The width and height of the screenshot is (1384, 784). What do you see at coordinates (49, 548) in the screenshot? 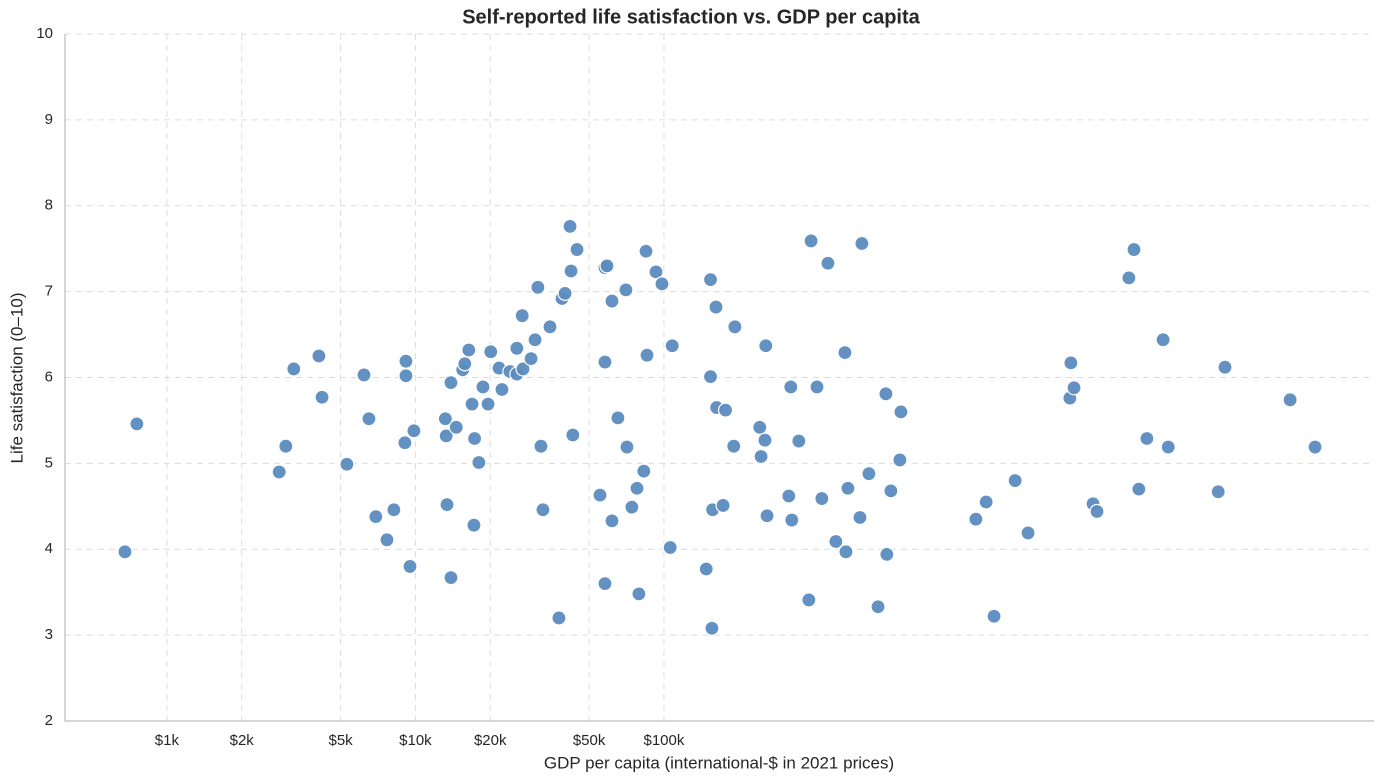
I see `y-tick-label: 4` at bounding box center [49, 548].